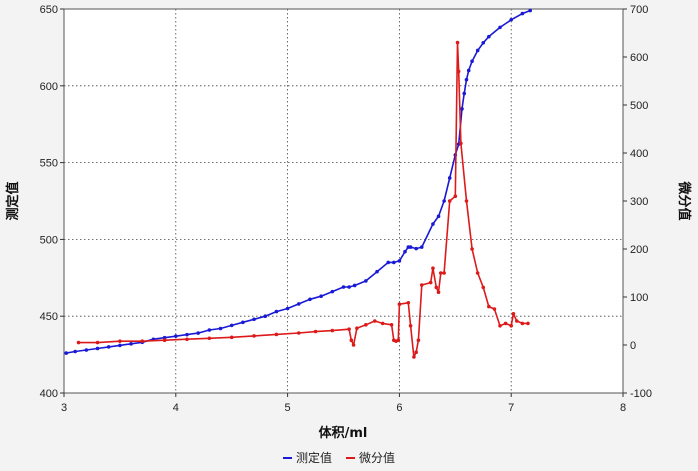  Describe the element at coordinates (633, 346) in the screenshot. I see `right-tick-label: 0` at that location.